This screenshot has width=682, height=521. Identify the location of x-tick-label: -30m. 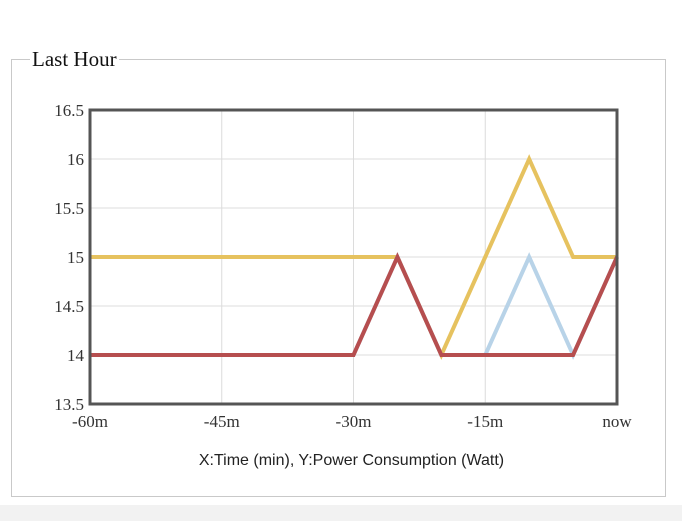
(354, 421).